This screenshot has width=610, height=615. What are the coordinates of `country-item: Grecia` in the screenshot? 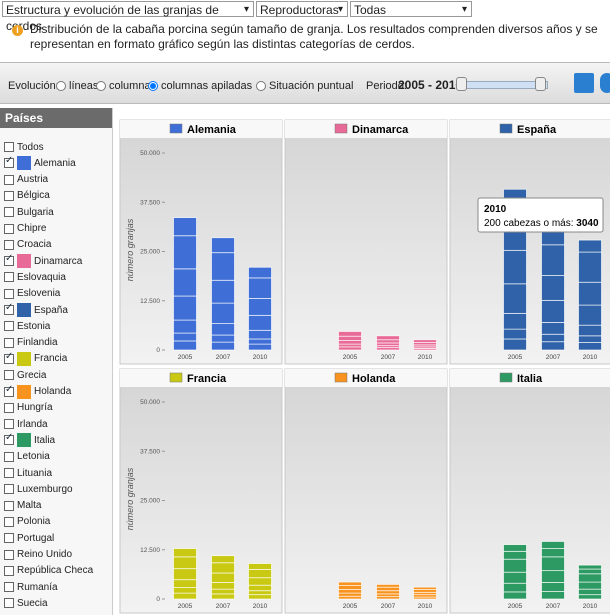 It's located at (25, 375).